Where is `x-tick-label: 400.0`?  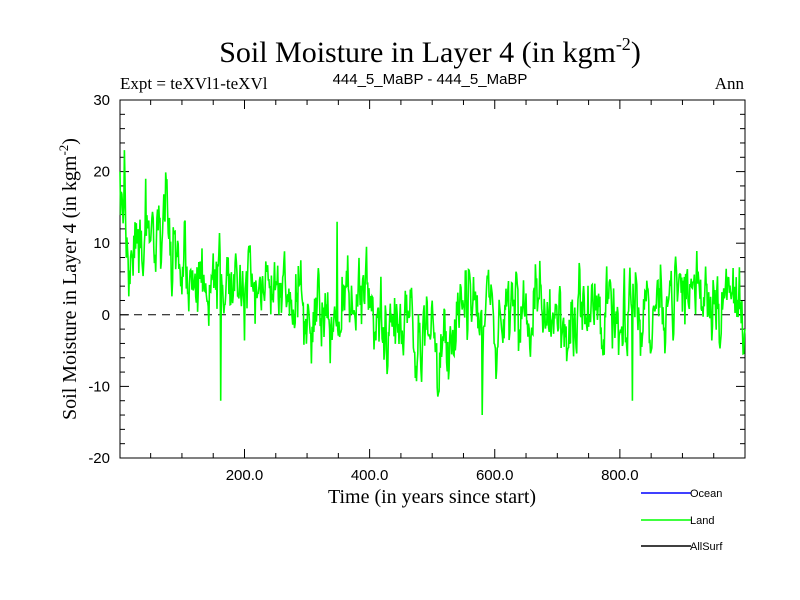 x-tick-label: 400.0 is located at coordinates (370, 475).